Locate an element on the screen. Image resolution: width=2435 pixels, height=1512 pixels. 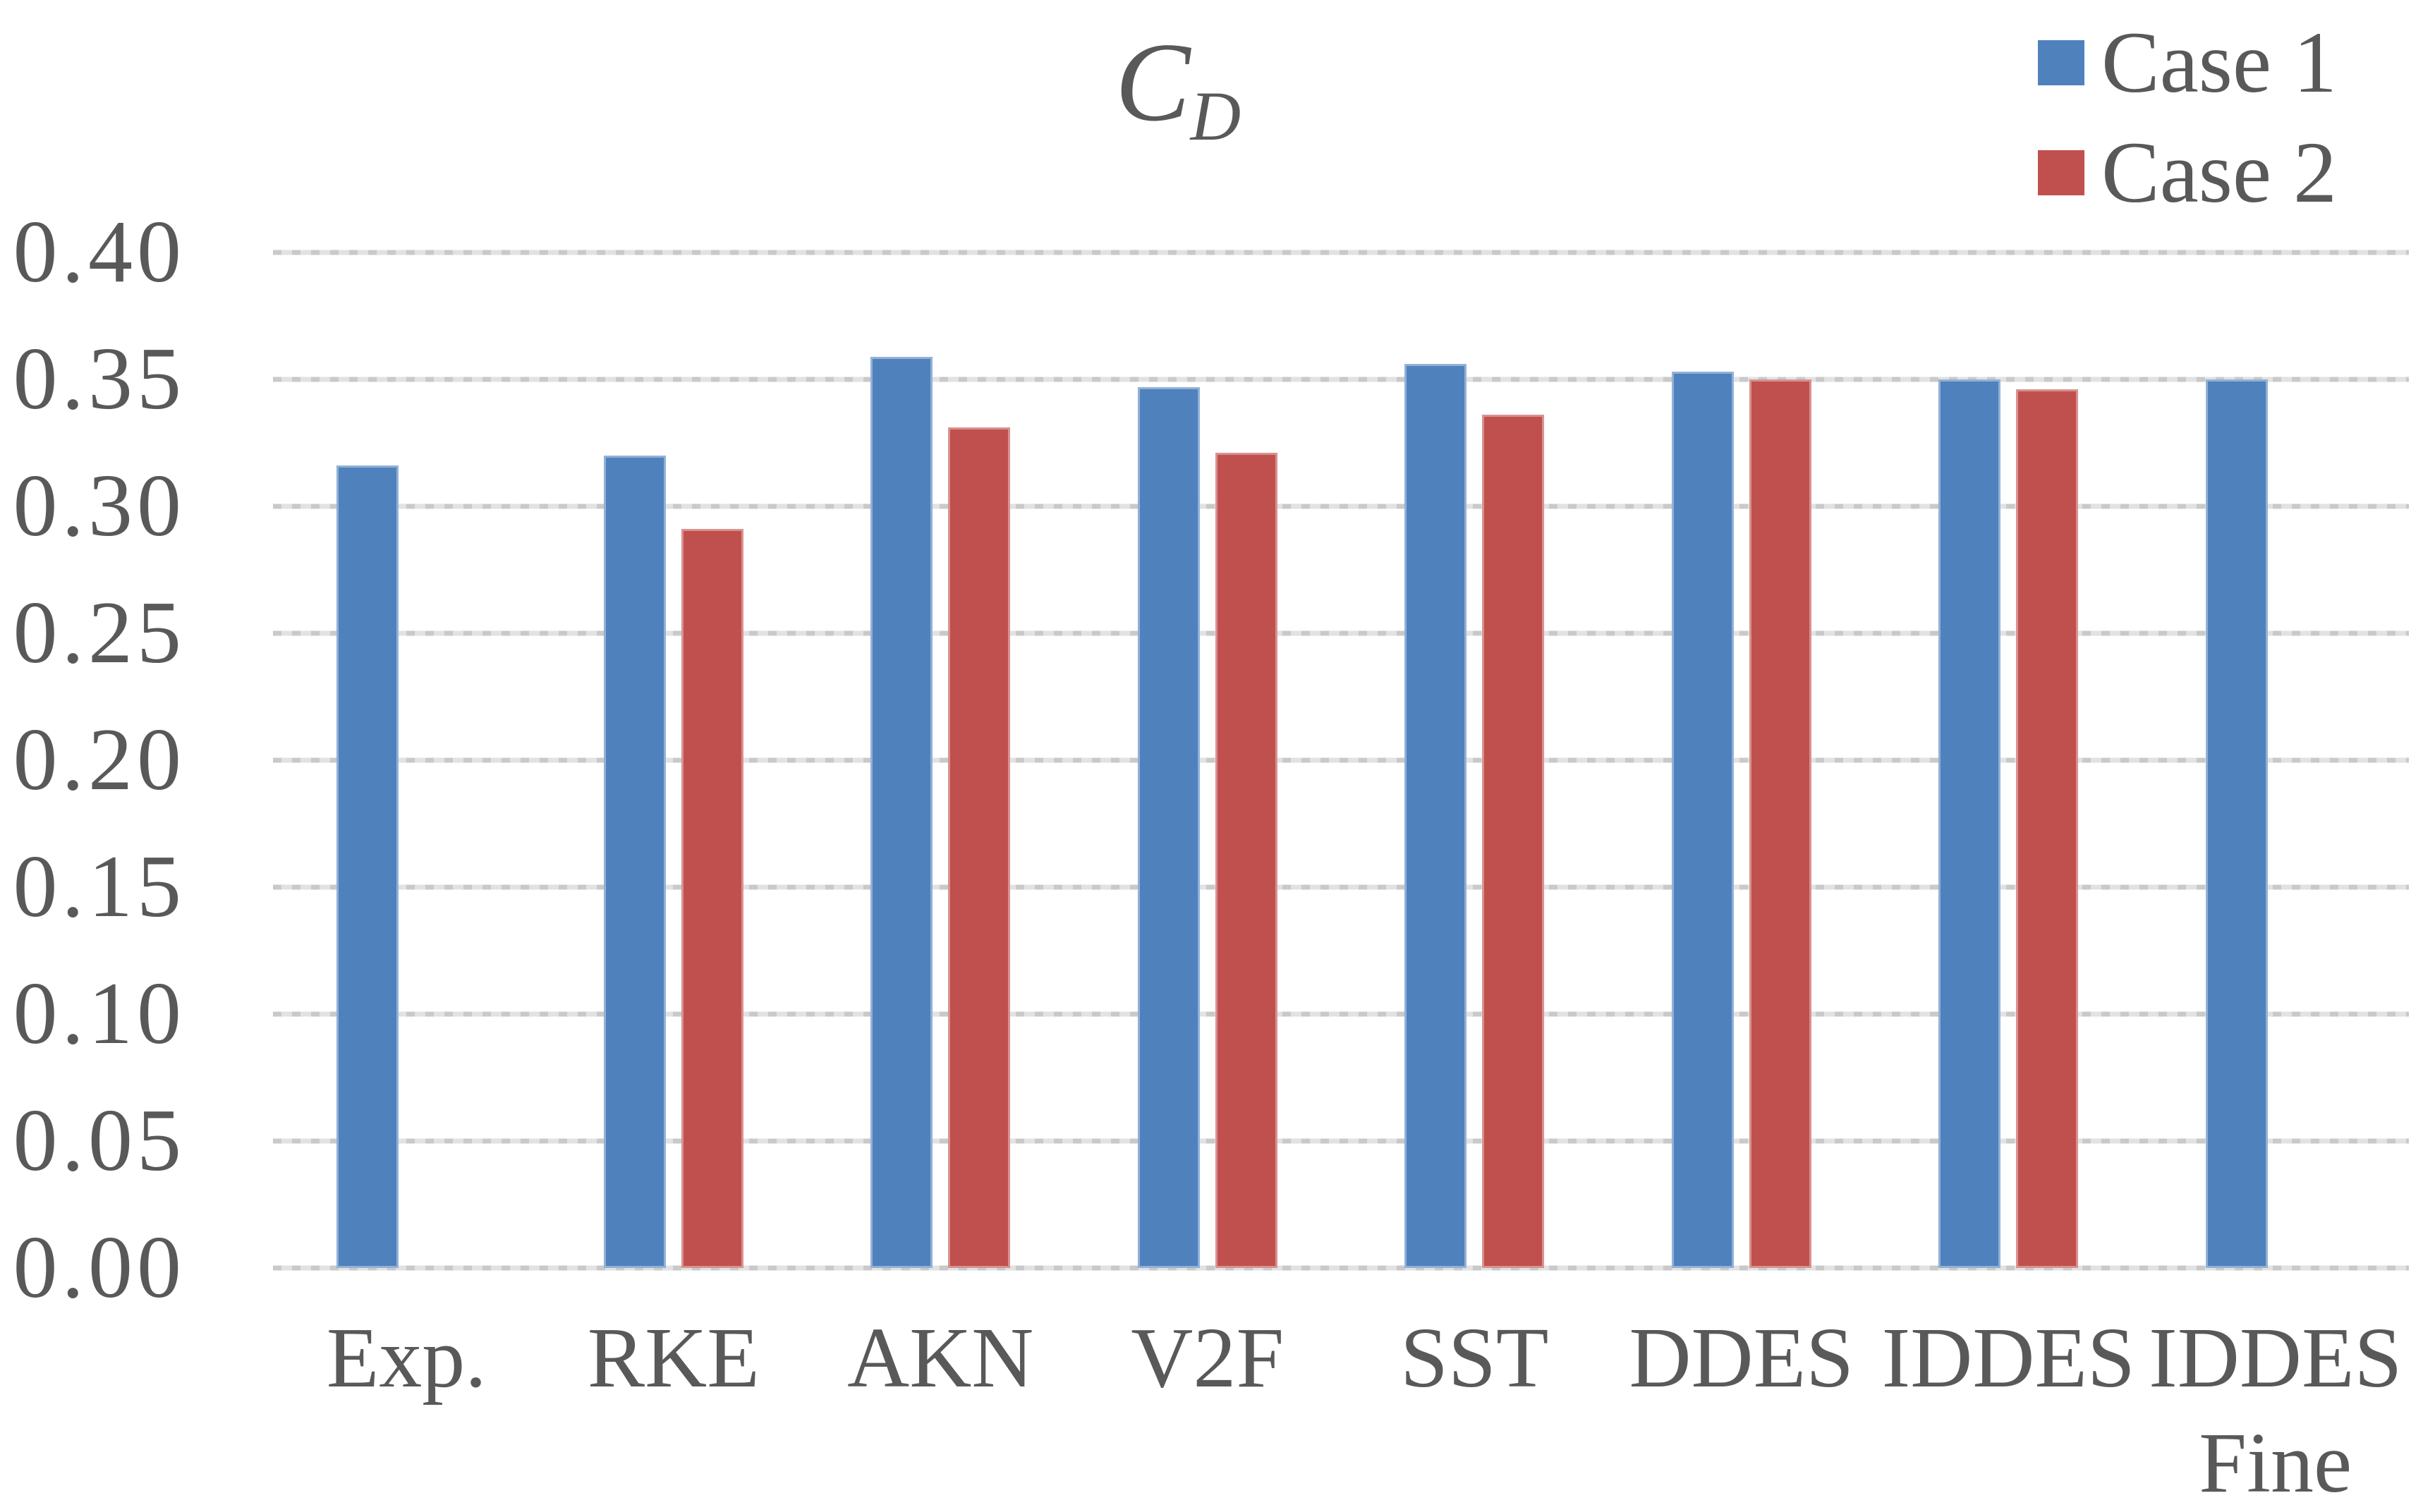
x-tick-label-iddes-fine: IDDES Fine is located at coordinates (2276, 1410).